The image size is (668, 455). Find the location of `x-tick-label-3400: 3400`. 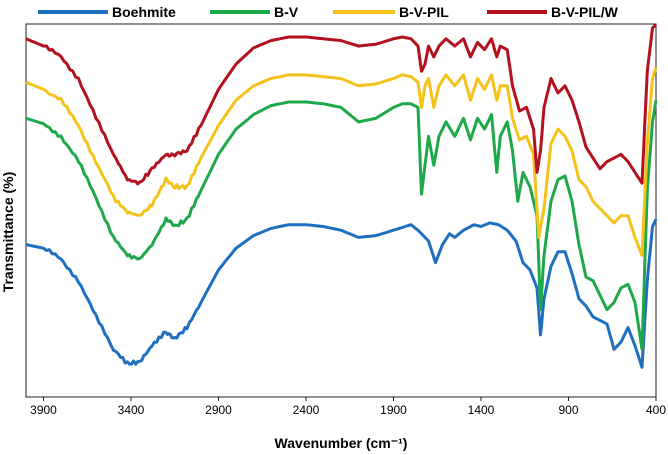

x-tick-label-3400: 3400 is located at coordinates (131, 410).